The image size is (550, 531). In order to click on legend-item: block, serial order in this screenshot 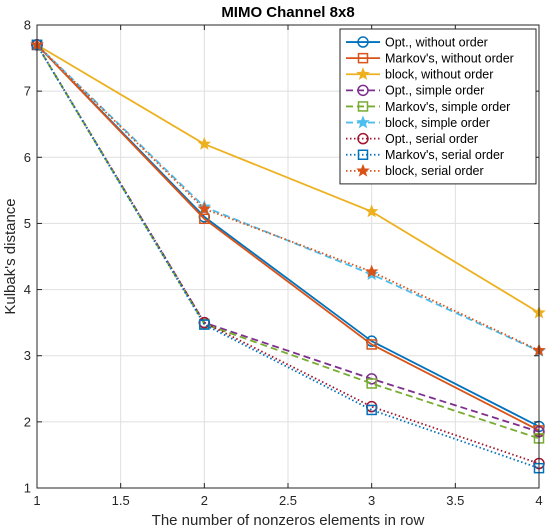, I will do `click(415, 170)`.